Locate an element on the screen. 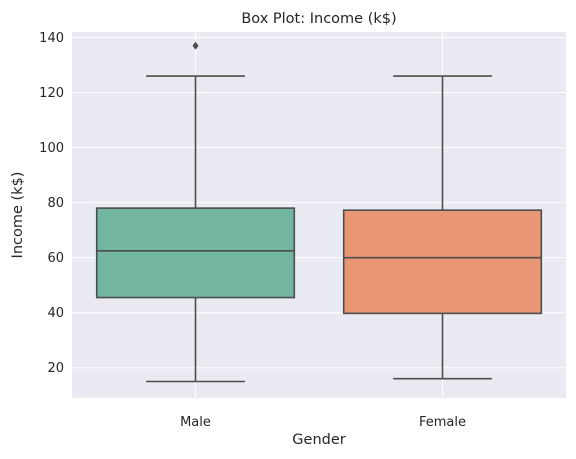  x-tick-label-male: Male is located at coordinates (195, 422).